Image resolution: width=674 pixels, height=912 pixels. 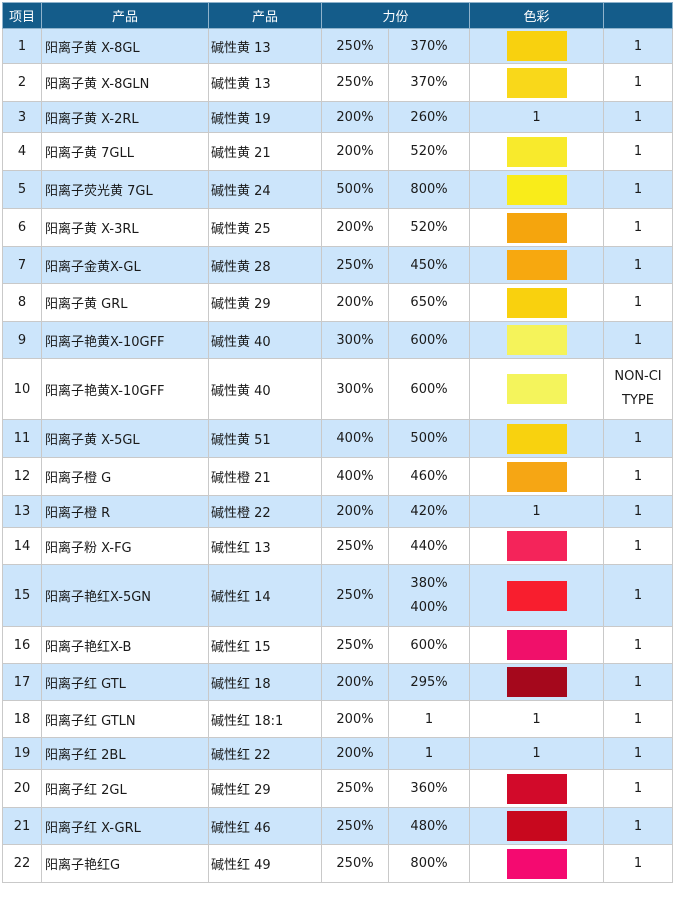 I want to click on cell-product-name: 阳离子红 2GL, so click(x=125, y=788).